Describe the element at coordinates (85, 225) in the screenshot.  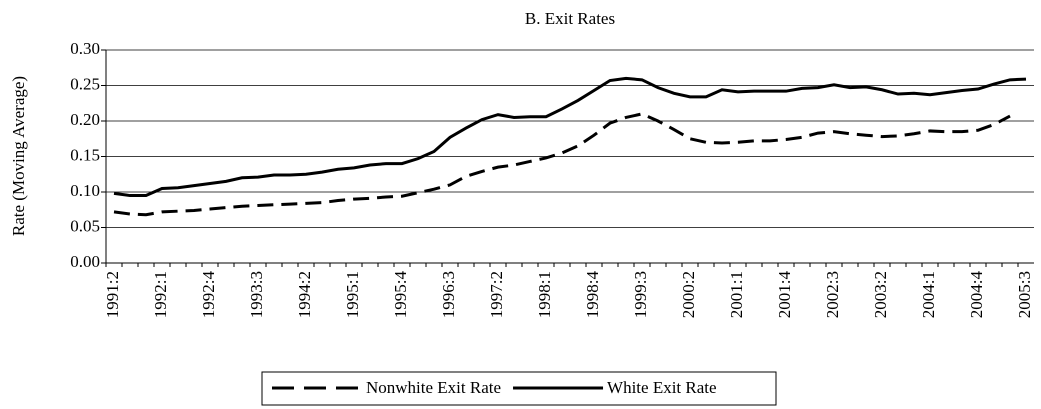
I see `y-tick-label: 0.05` at that location.